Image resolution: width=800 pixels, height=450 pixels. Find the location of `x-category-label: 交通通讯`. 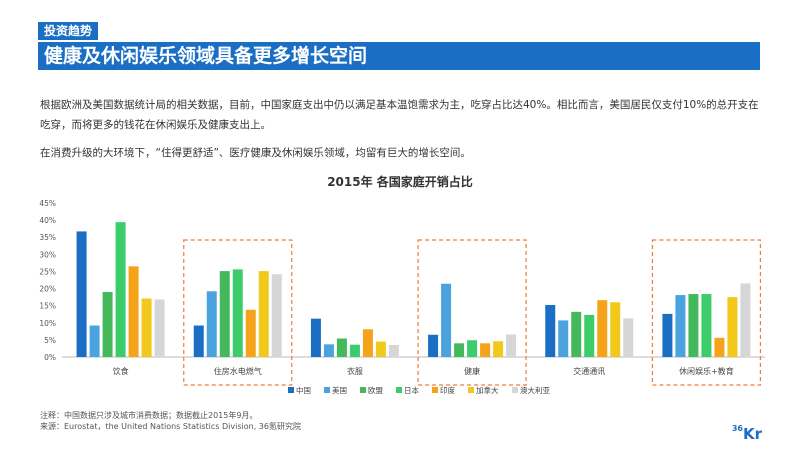

x-category-label: 交通通讯 is located at coordinates (589, 371).